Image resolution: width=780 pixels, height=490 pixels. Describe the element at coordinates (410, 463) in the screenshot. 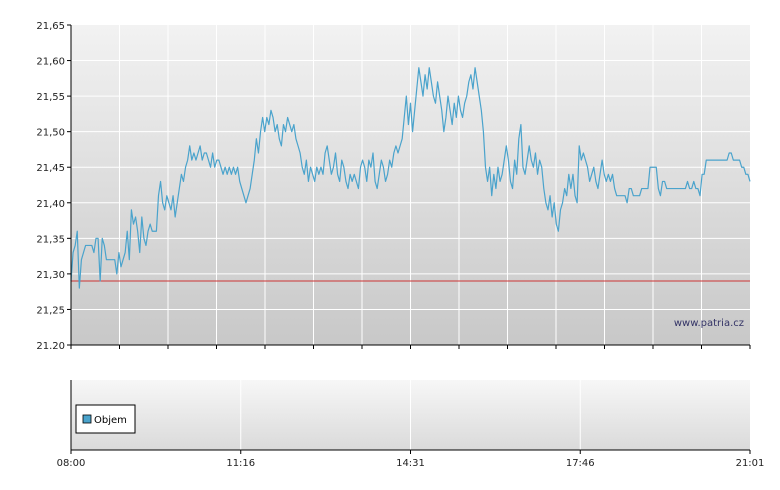

I see `x-tick-label: 14:31` at that location.